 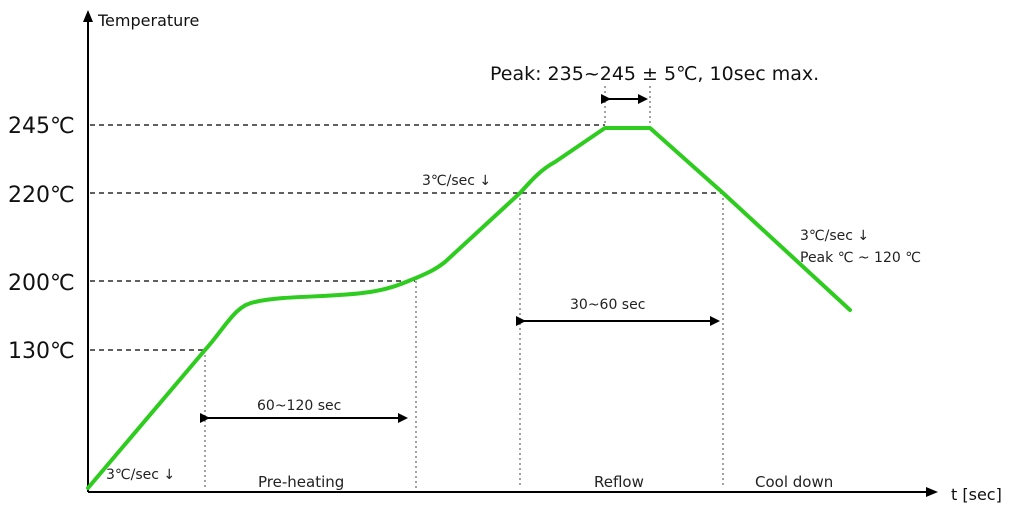 I want to click on rate-initial-label: 3℃/sec ↓, so click(x=140, y=475).